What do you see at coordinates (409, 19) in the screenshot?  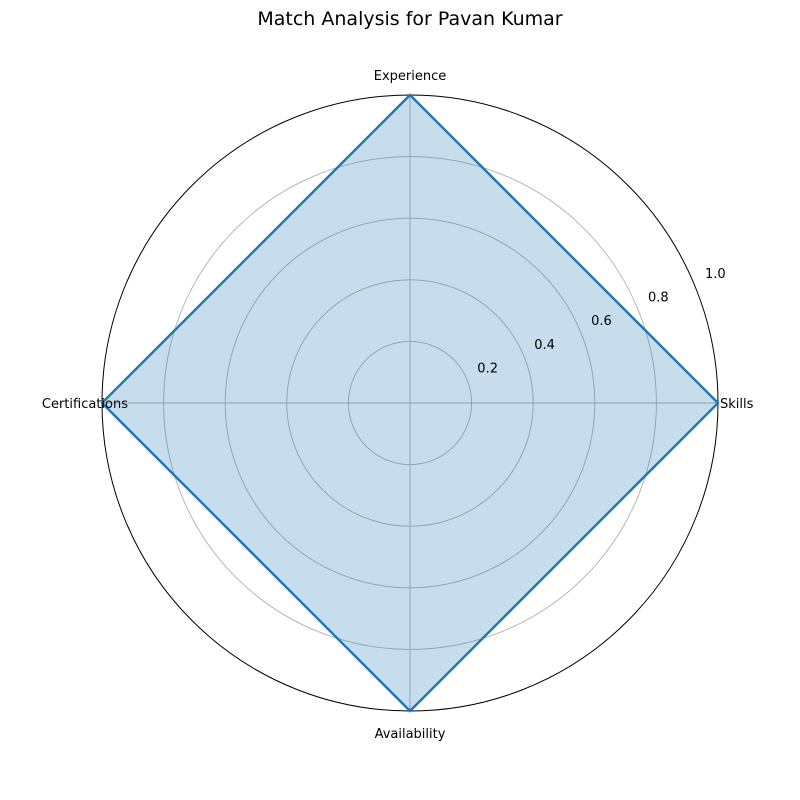 I see `chart-title: Match Analysis for Pavan Kumar` at bounding box center [409, 19].